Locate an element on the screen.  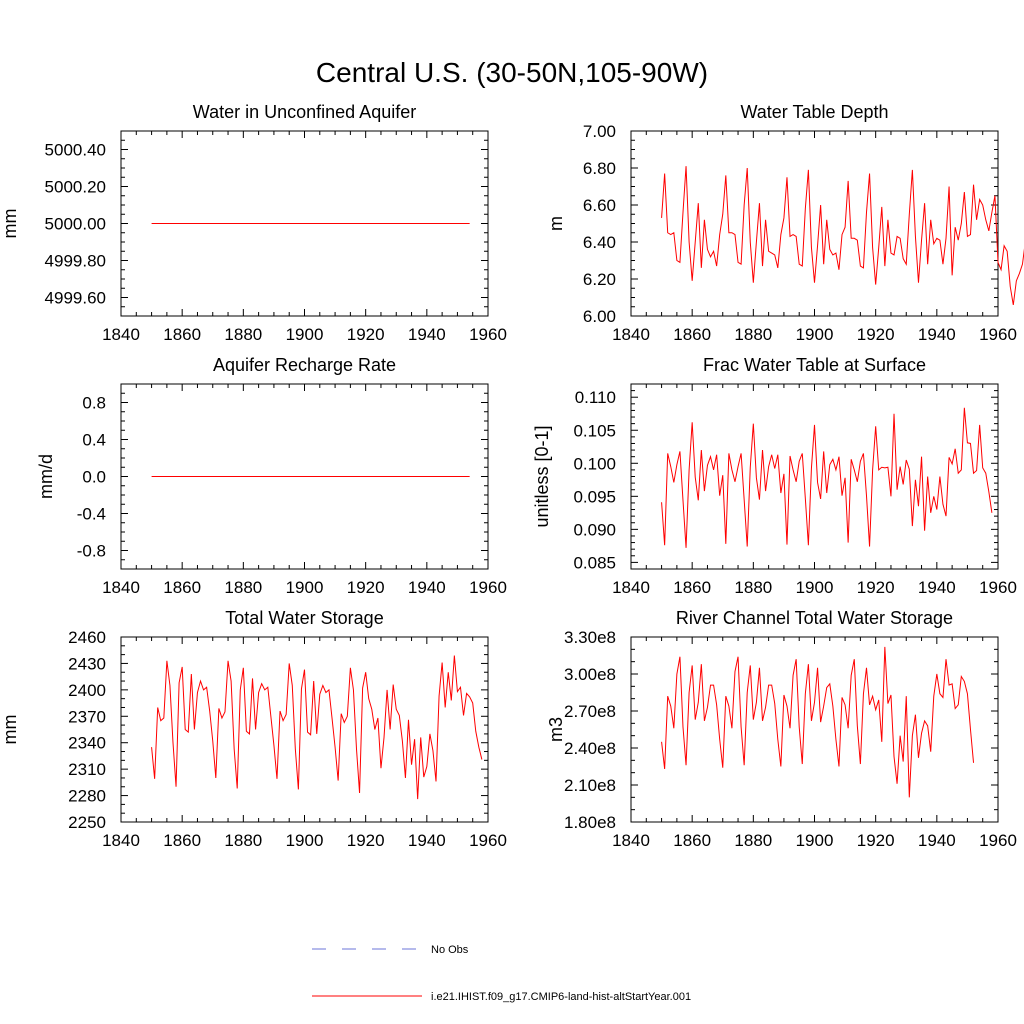
y-tick-label: 5000.20 is located at coordinates (75, 187).